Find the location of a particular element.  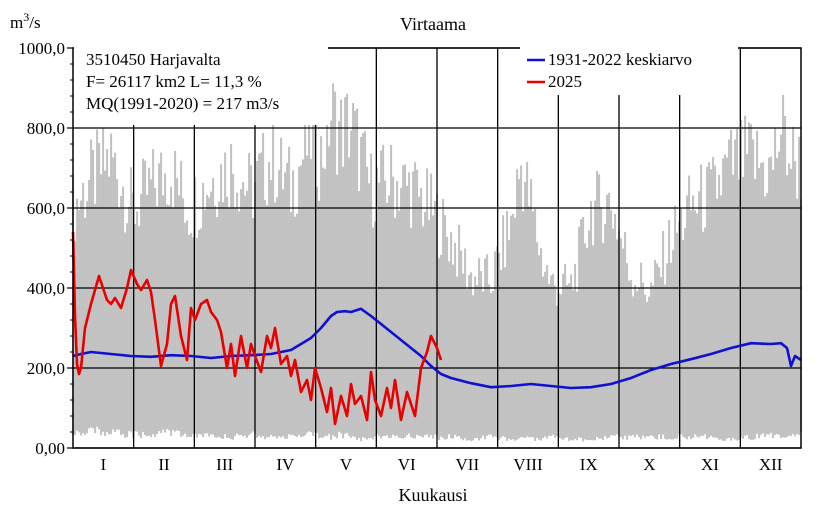

y-tick-label: 400,0 is located at coordinates (46, 288).